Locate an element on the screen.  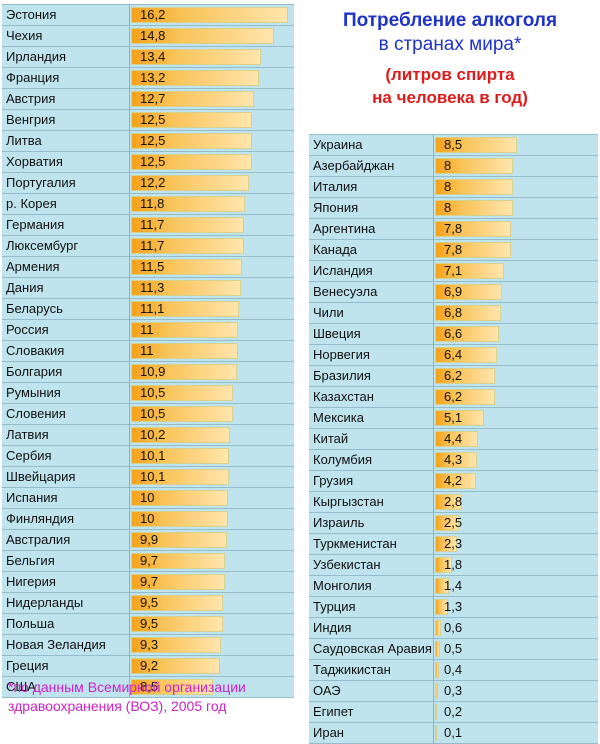
country-label: Венгрия is located at coordinates (31, 119).